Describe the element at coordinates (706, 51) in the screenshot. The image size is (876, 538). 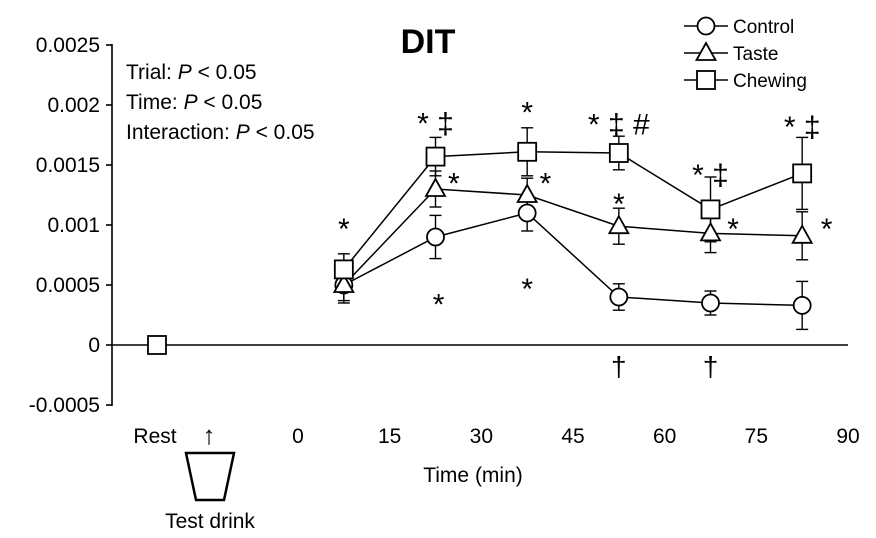
I see `legend-marker-taste` at that location.